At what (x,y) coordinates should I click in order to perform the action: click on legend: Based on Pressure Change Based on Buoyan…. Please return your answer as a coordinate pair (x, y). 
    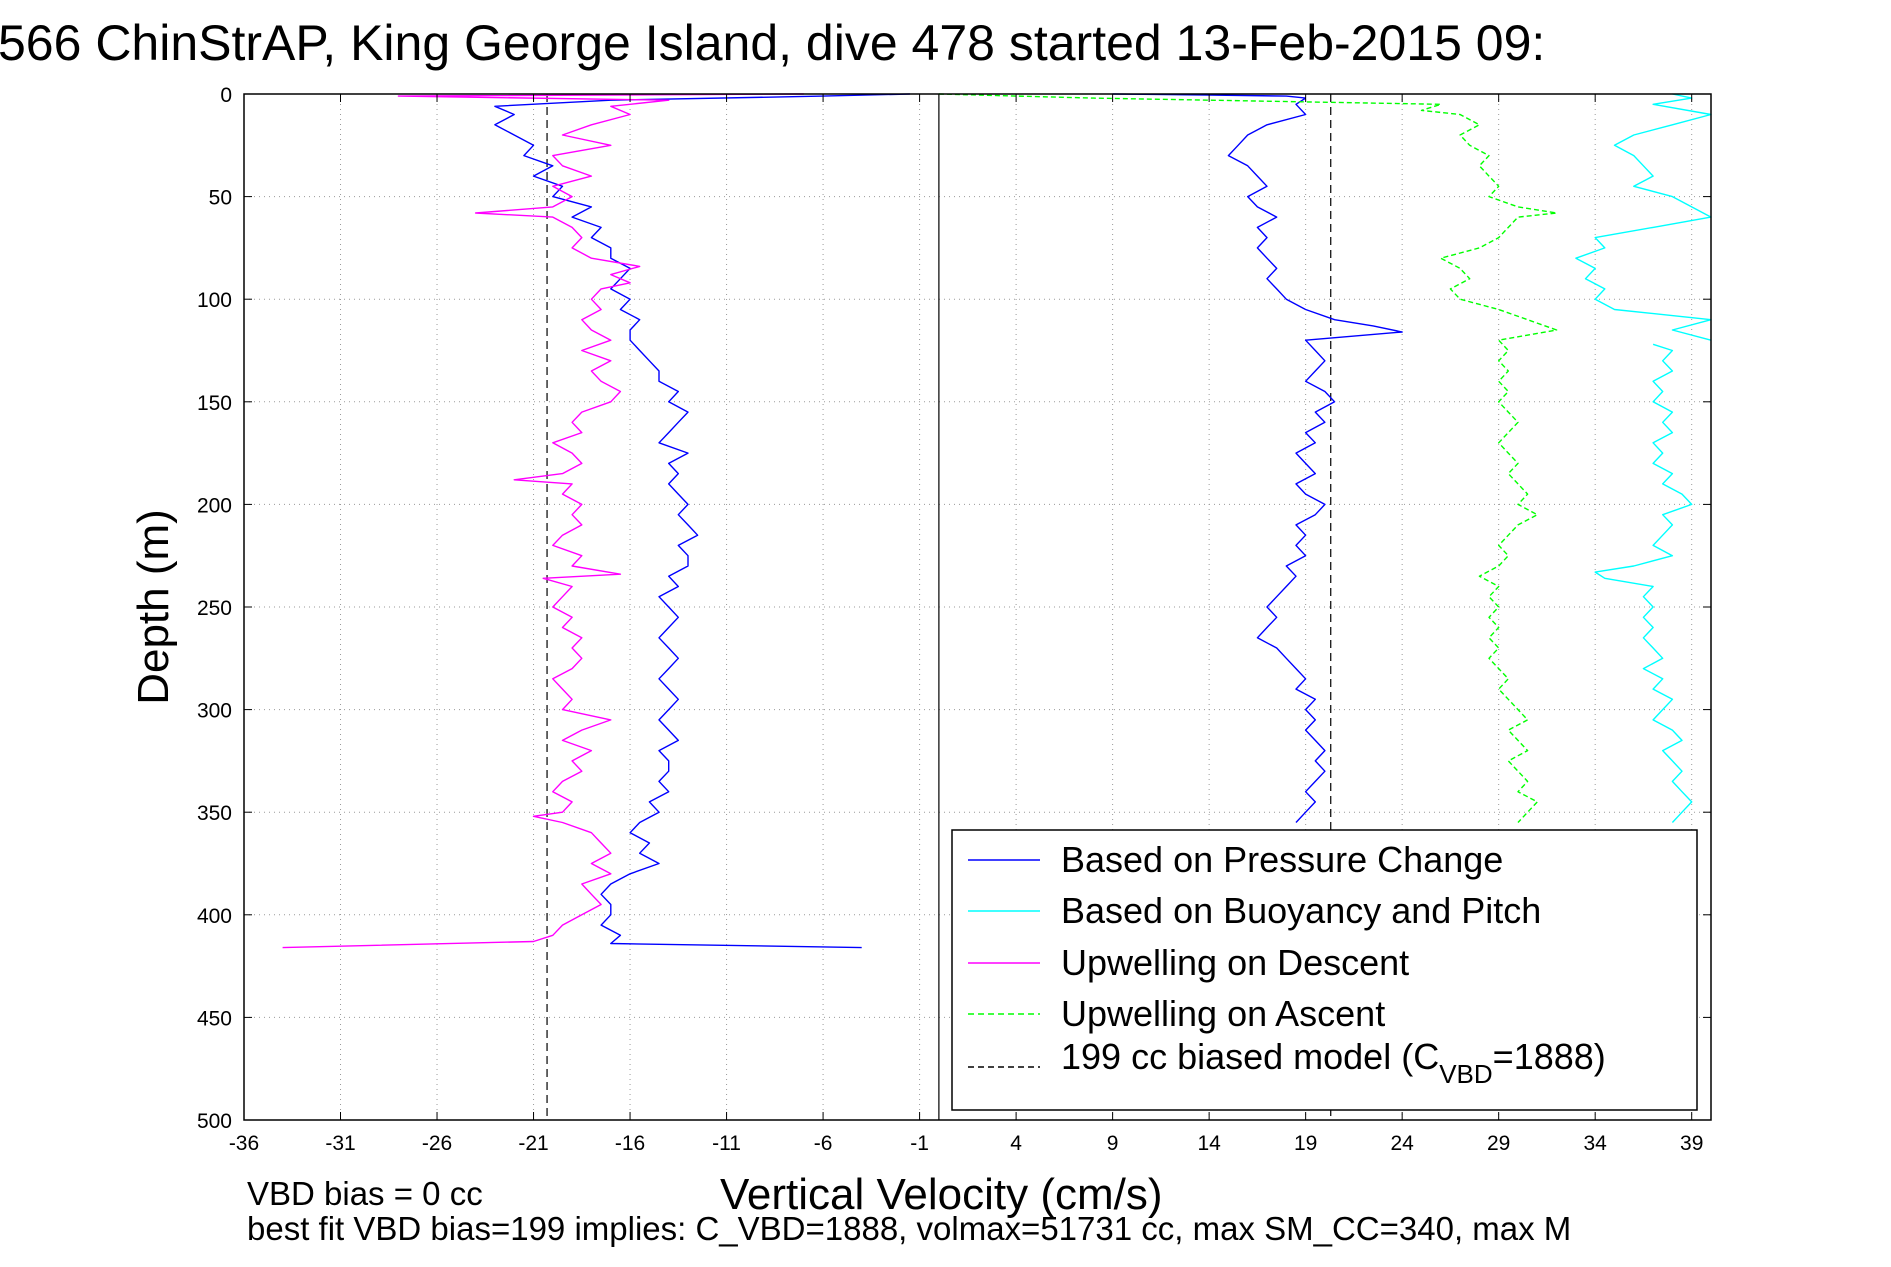
    Looking at the image, I should click on (1324, 970).